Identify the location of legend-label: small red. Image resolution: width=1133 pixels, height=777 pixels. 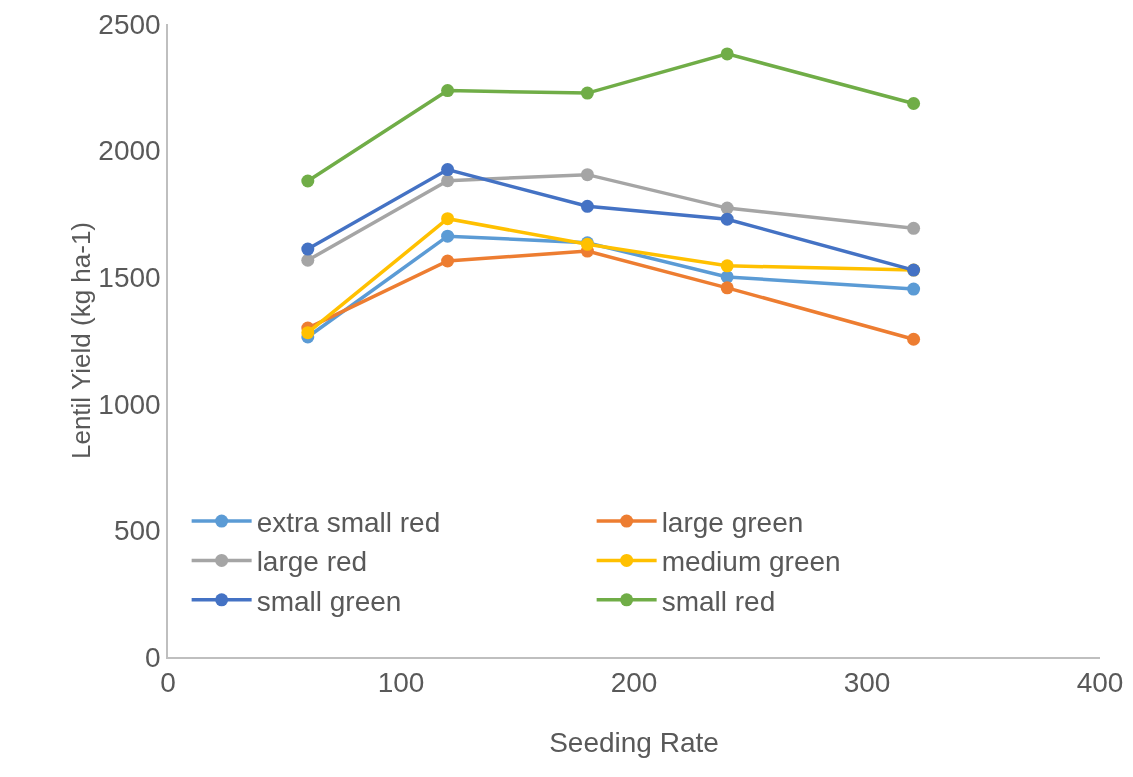
(718, 601).